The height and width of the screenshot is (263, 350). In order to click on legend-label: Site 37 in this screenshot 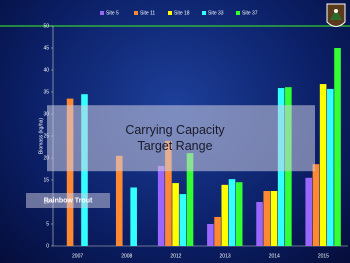, I will do `click(250, 13)`.